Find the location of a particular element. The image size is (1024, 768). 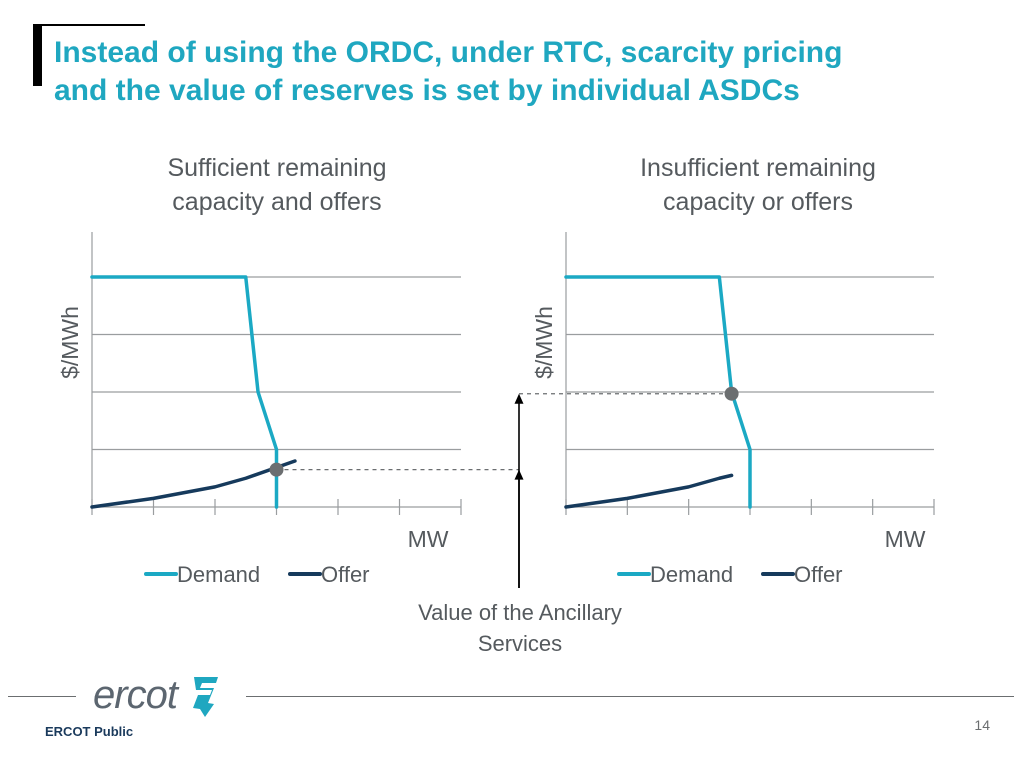

annotation-label-line-2: Services is located at coordinates (520, 643).